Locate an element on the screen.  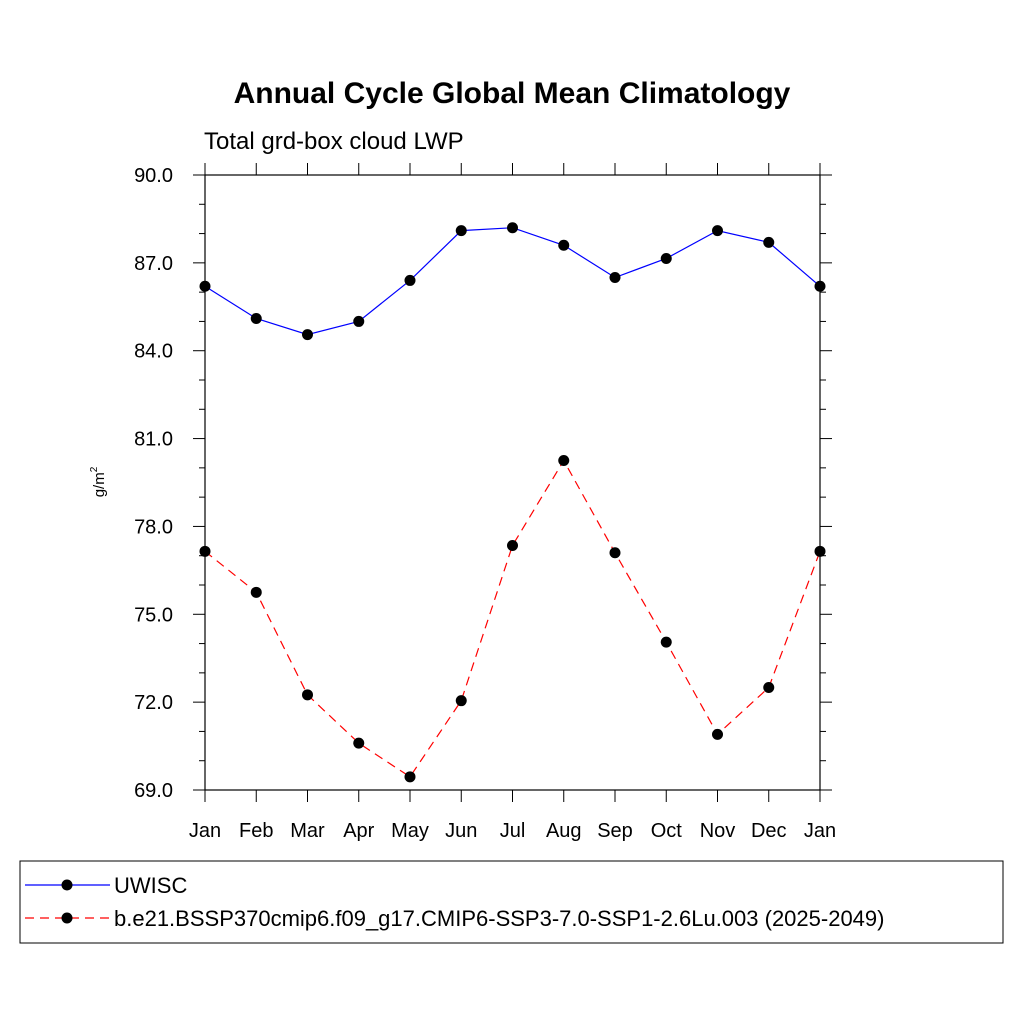
y-axis-label-unit: g/m is located at coordinates (99, 484).